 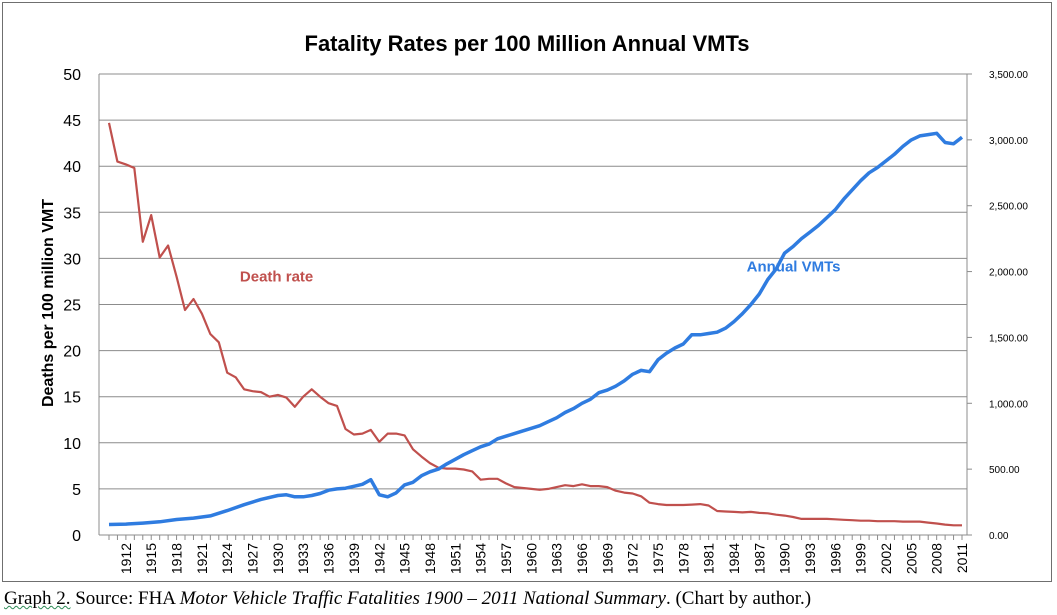 I want to click on x-tick-label: 1942, so click(x=379, y=558).